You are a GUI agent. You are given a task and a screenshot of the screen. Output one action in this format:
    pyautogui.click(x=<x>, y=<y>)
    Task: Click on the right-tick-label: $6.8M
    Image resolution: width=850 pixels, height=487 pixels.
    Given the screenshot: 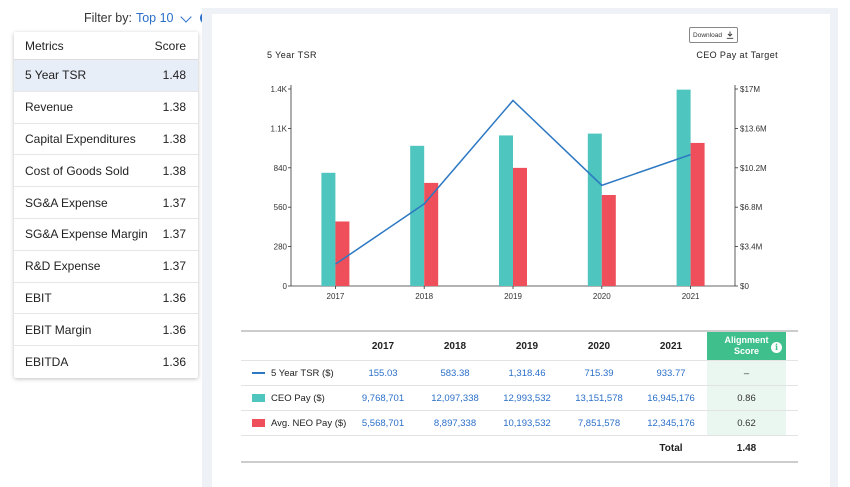 What is the action you would take?
    pyautogui.click(x=751, y=207)
    